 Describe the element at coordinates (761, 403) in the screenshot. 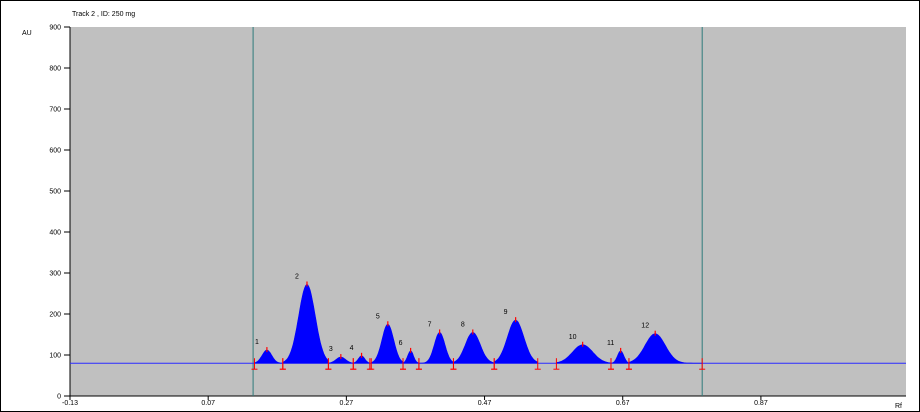

I see `x-tick-label: 0.87` at that location.